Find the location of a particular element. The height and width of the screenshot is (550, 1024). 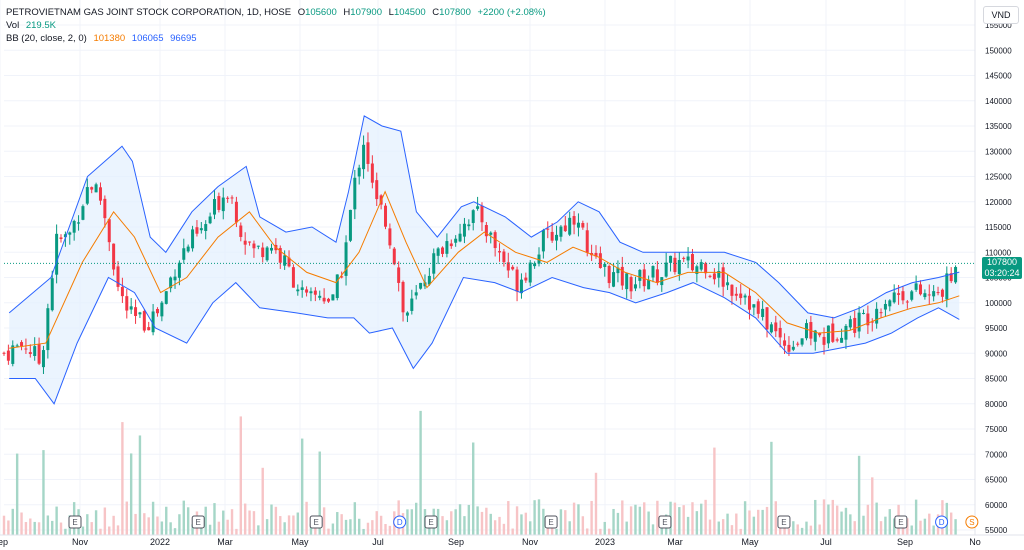

volume-legend: Vol 219.5K is located at coordinates (33, 25).